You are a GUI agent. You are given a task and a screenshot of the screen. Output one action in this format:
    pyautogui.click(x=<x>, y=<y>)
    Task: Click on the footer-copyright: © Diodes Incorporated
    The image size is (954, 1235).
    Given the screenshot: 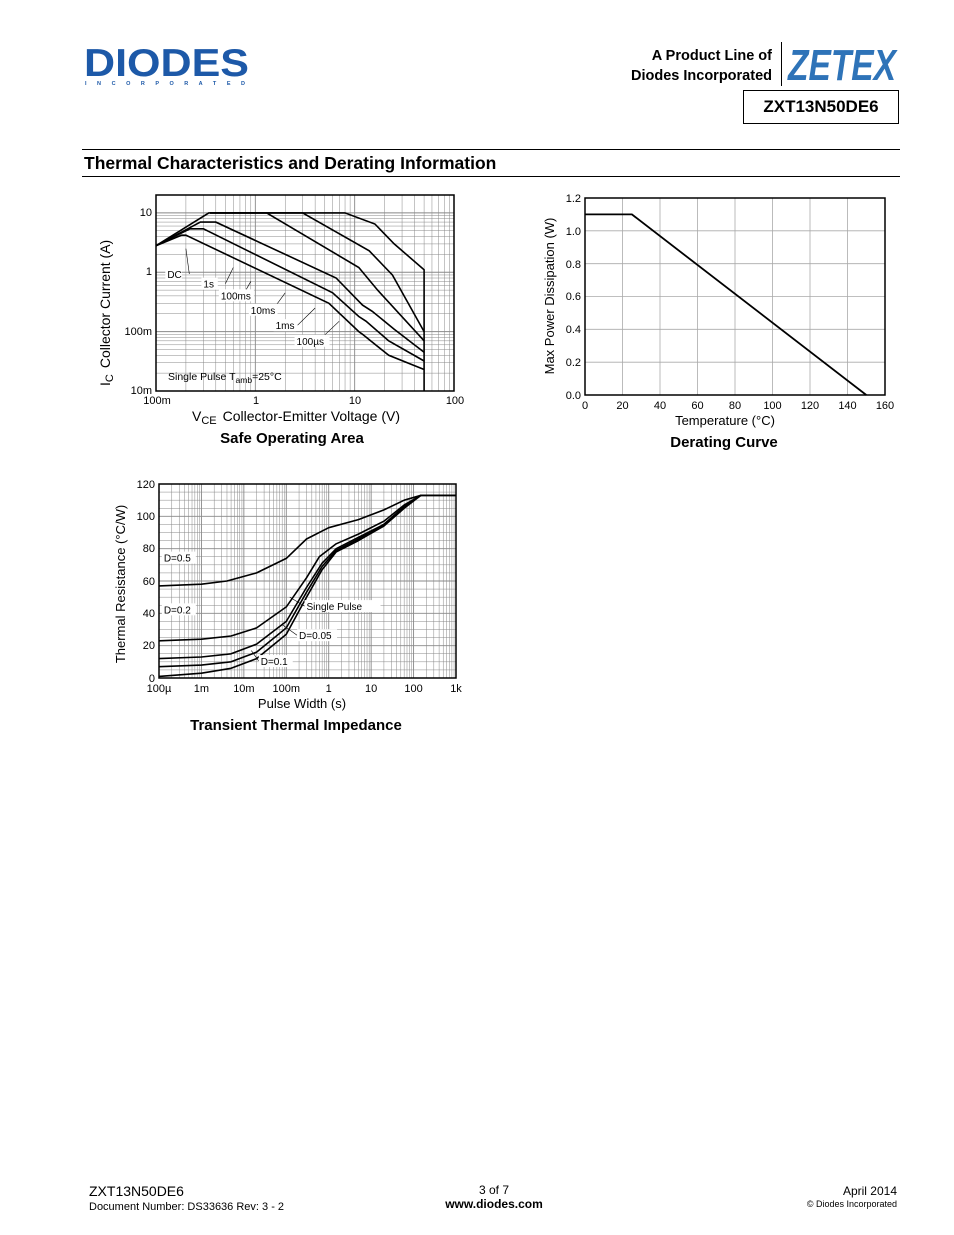 What is the action you would take?
    pyautogui.click(x=851, y=1204)
    